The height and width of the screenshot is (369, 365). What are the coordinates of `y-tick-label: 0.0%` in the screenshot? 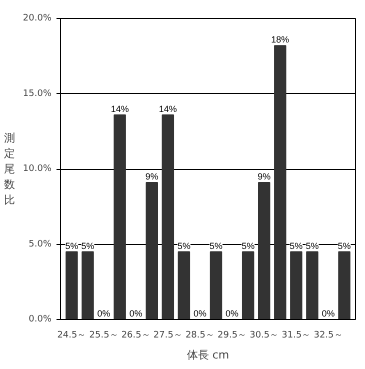 It's located at (40, 319).